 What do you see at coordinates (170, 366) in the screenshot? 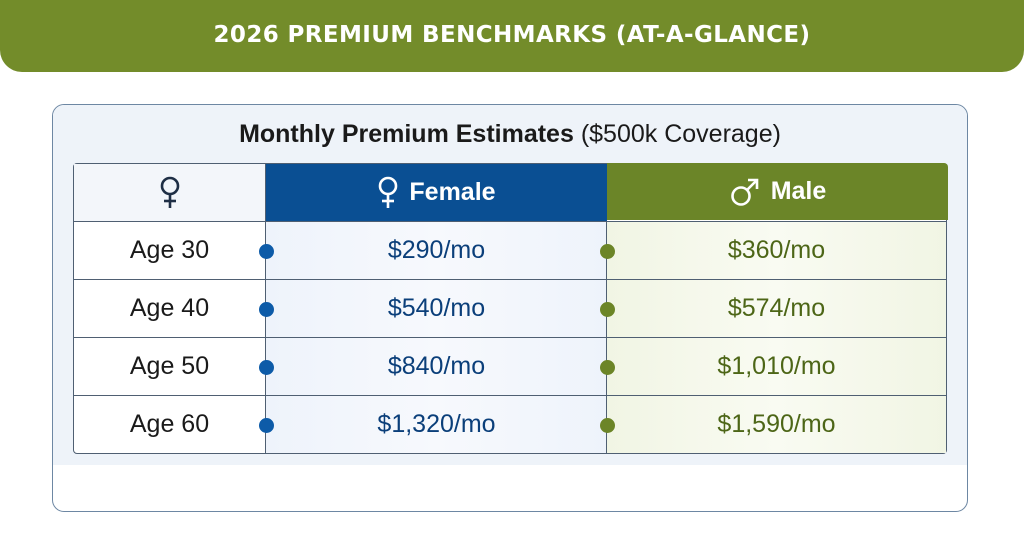
I see `row-label: Age 50` at bounding box center [170, 366].